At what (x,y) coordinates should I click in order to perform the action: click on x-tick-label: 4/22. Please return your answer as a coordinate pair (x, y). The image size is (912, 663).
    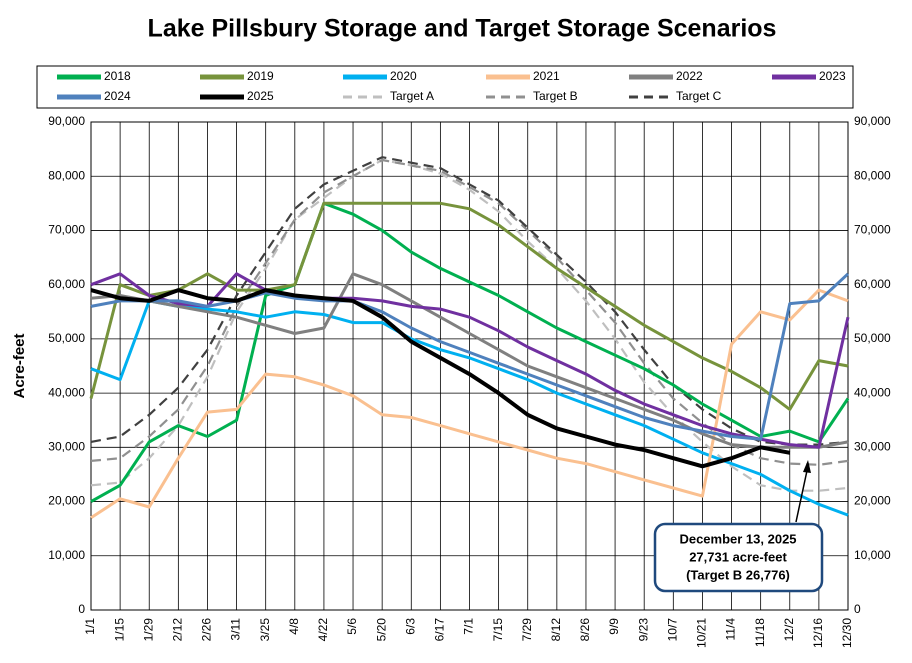
    Looking at the image, I should click on (323, 630).